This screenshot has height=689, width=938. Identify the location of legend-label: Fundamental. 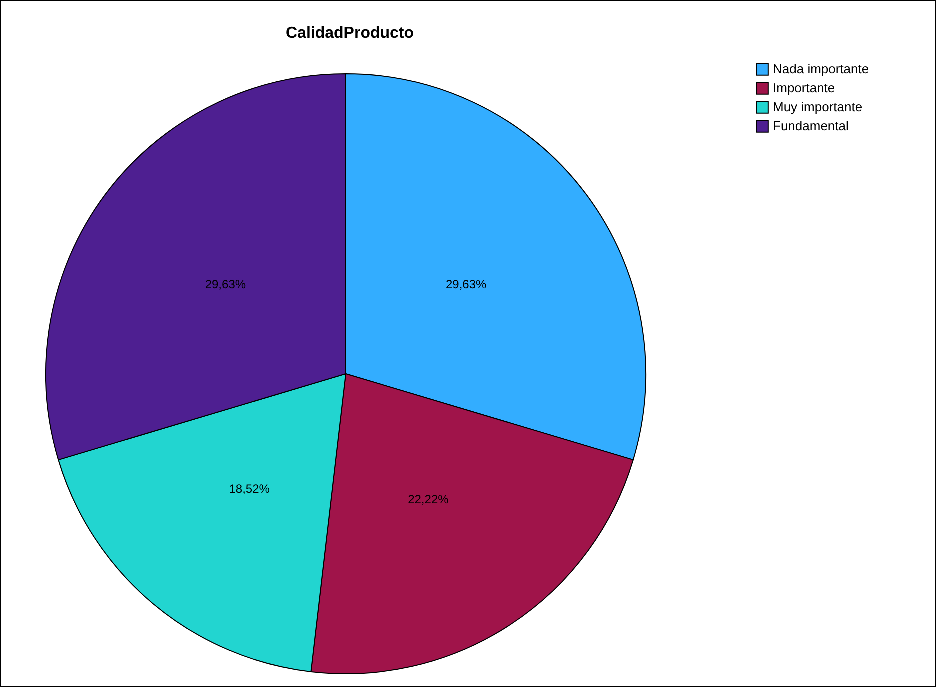
(811, 126).